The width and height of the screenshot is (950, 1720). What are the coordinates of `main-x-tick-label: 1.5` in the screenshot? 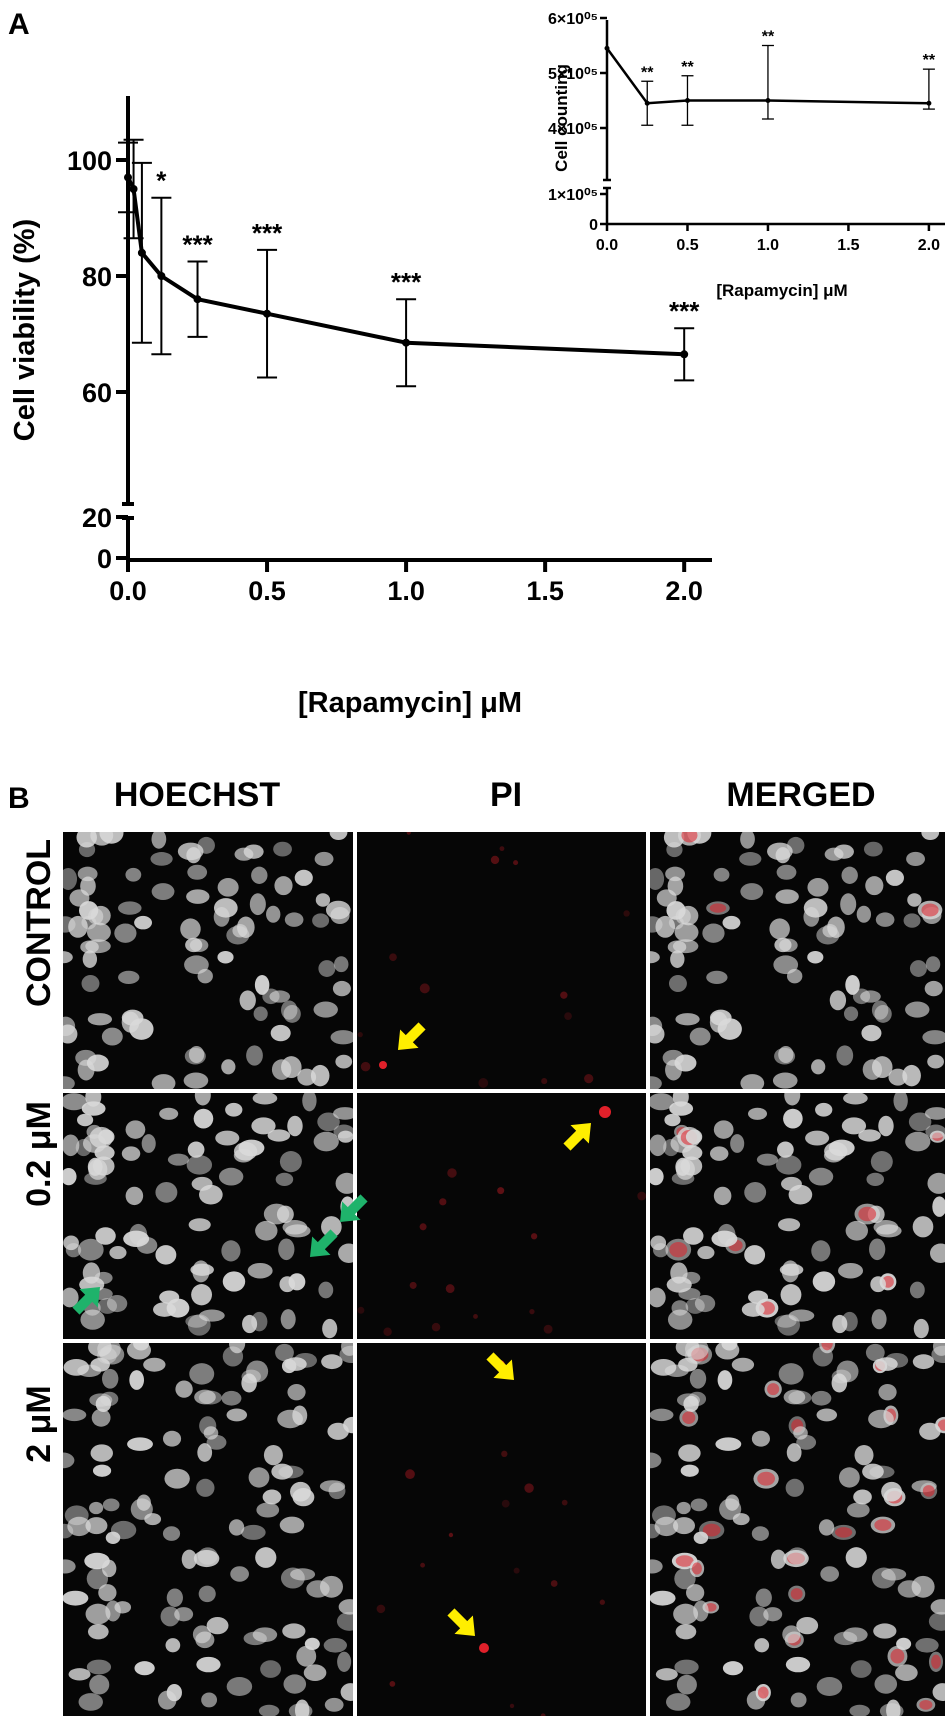 It's located at (545, 591).